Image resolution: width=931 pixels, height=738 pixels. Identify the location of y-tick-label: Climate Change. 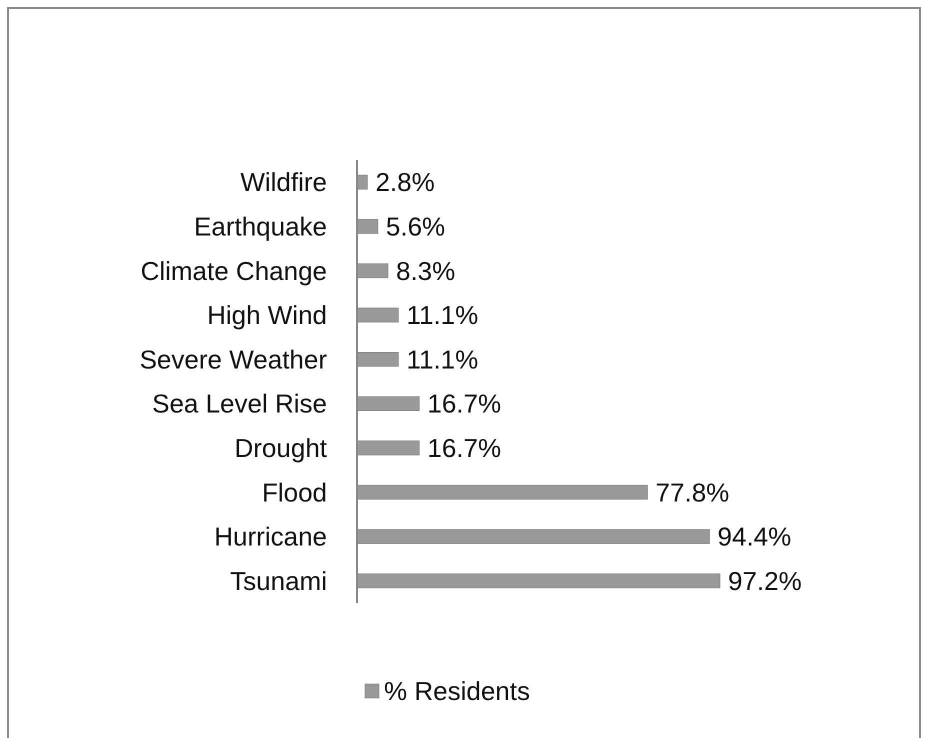
(233, 271).